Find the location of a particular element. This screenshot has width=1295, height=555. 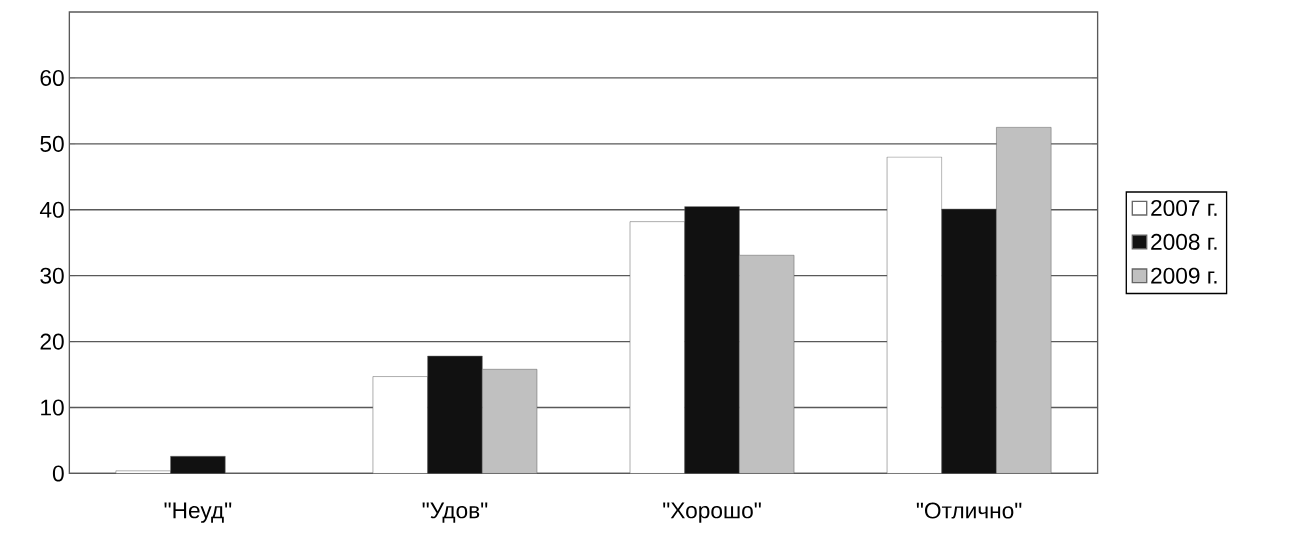

y-tick-label: 40 is located at coordinates (51, 209).